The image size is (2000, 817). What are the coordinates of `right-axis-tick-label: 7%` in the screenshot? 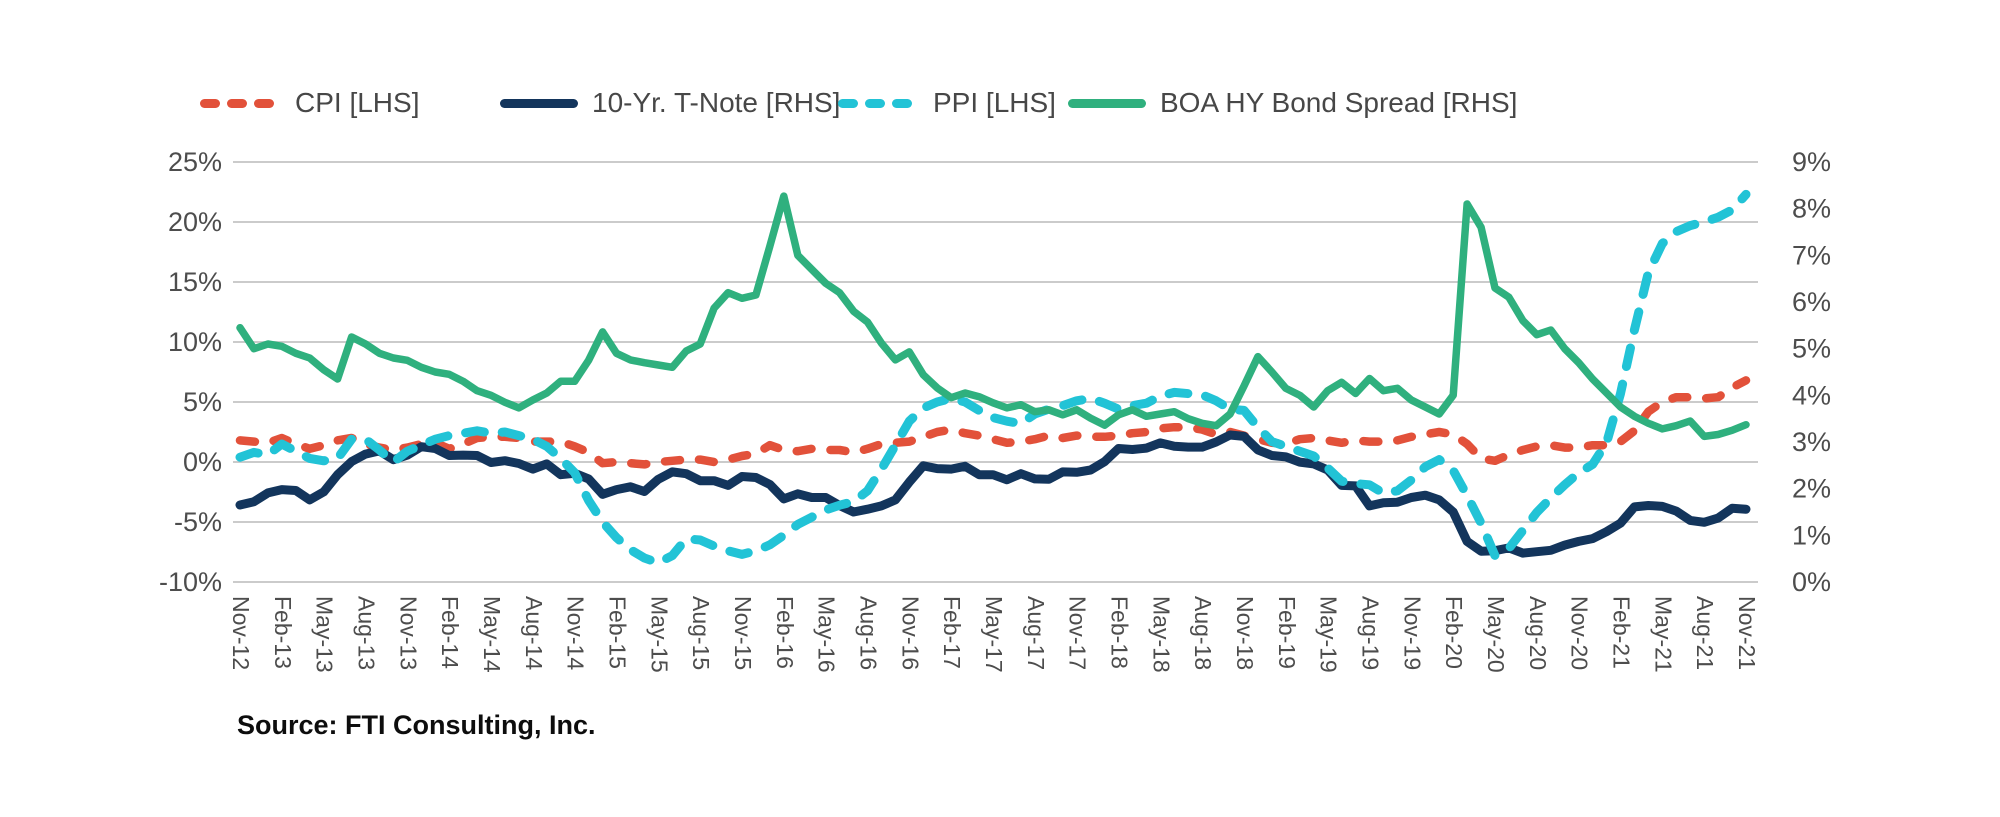 It's located at (1811, 255).